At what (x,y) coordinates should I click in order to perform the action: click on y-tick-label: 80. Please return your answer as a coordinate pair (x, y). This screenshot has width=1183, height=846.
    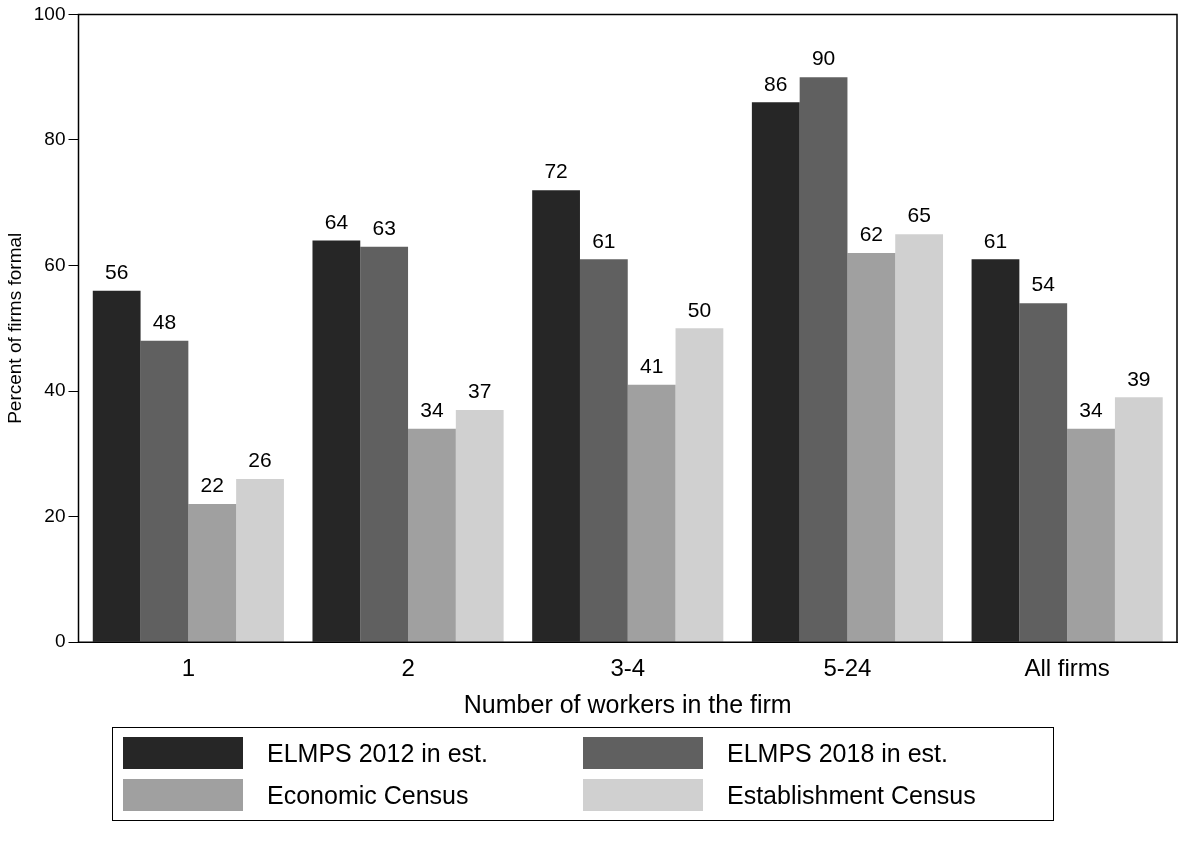
    Looking at the image, I should click on (55, 139).